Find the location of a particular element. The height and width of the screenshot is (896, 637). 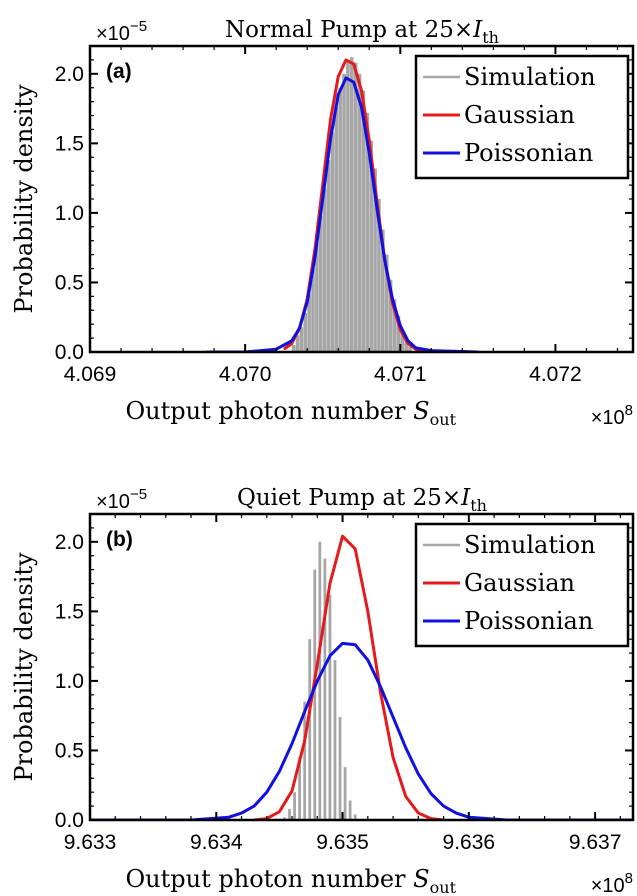

x-tick-label: 9.634 is located at coordinates (216, 842).